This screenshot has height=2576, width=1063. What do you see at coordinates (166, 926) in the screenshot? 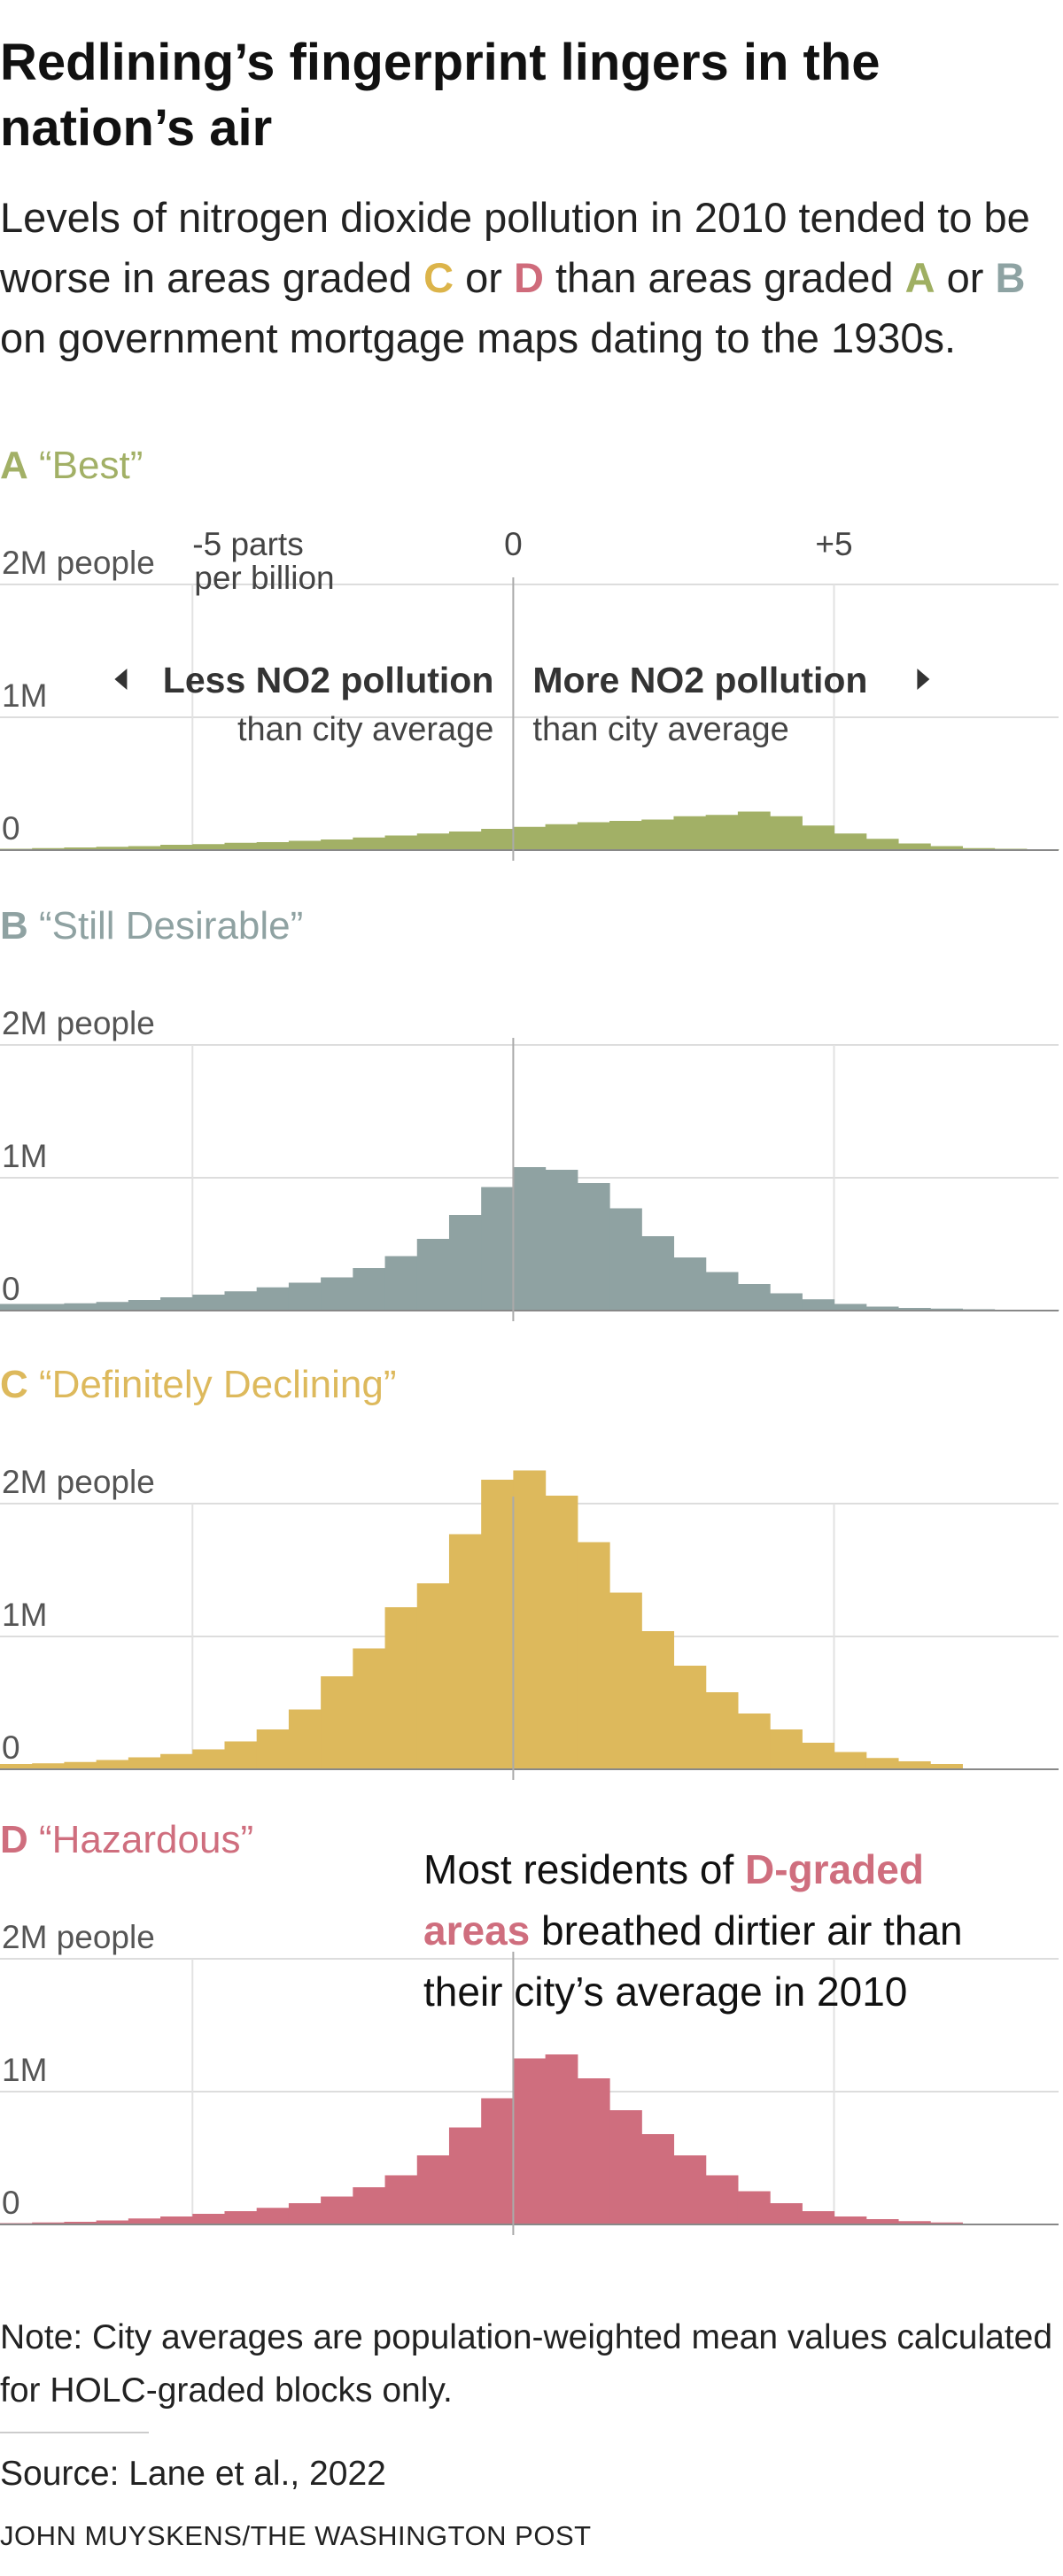
I see `grade-name: “Still Desirable”` at bounding box center [166, 926].